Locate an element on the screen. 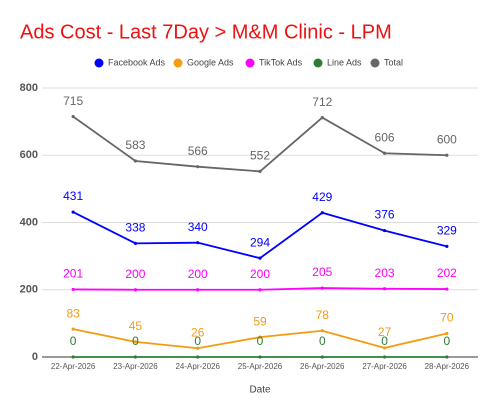 This screenshot has width=500, height=415. data-label: 203 is located at coordinates (385, 273).